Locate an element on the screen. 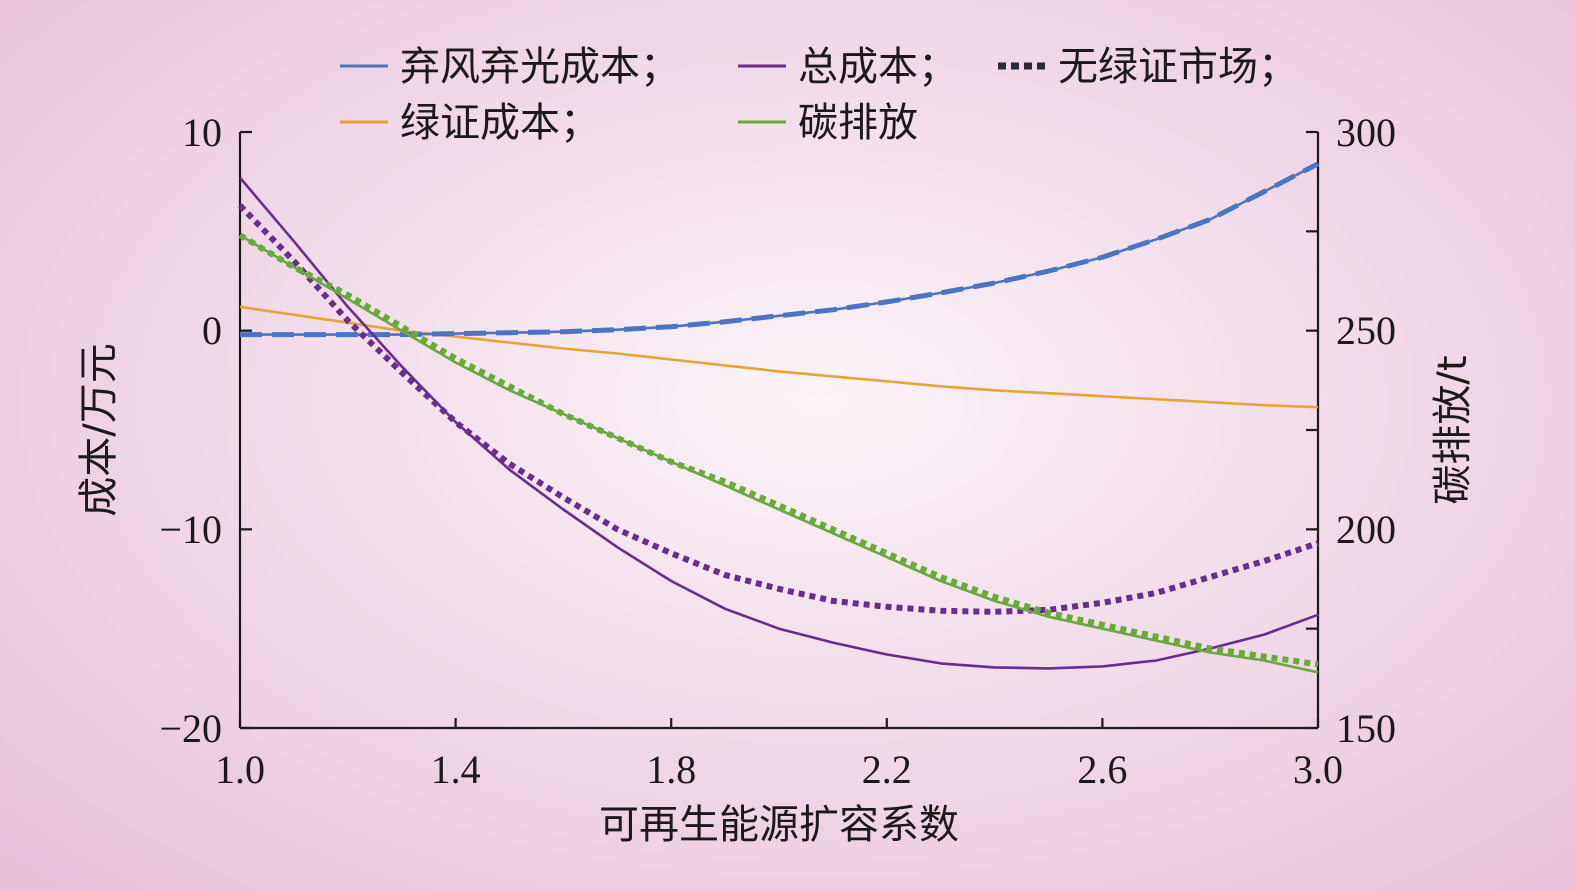 The image size is (1575, 891). legend-item-green-cert-cost: 绿证成本； is located at coordinates (470, 123).